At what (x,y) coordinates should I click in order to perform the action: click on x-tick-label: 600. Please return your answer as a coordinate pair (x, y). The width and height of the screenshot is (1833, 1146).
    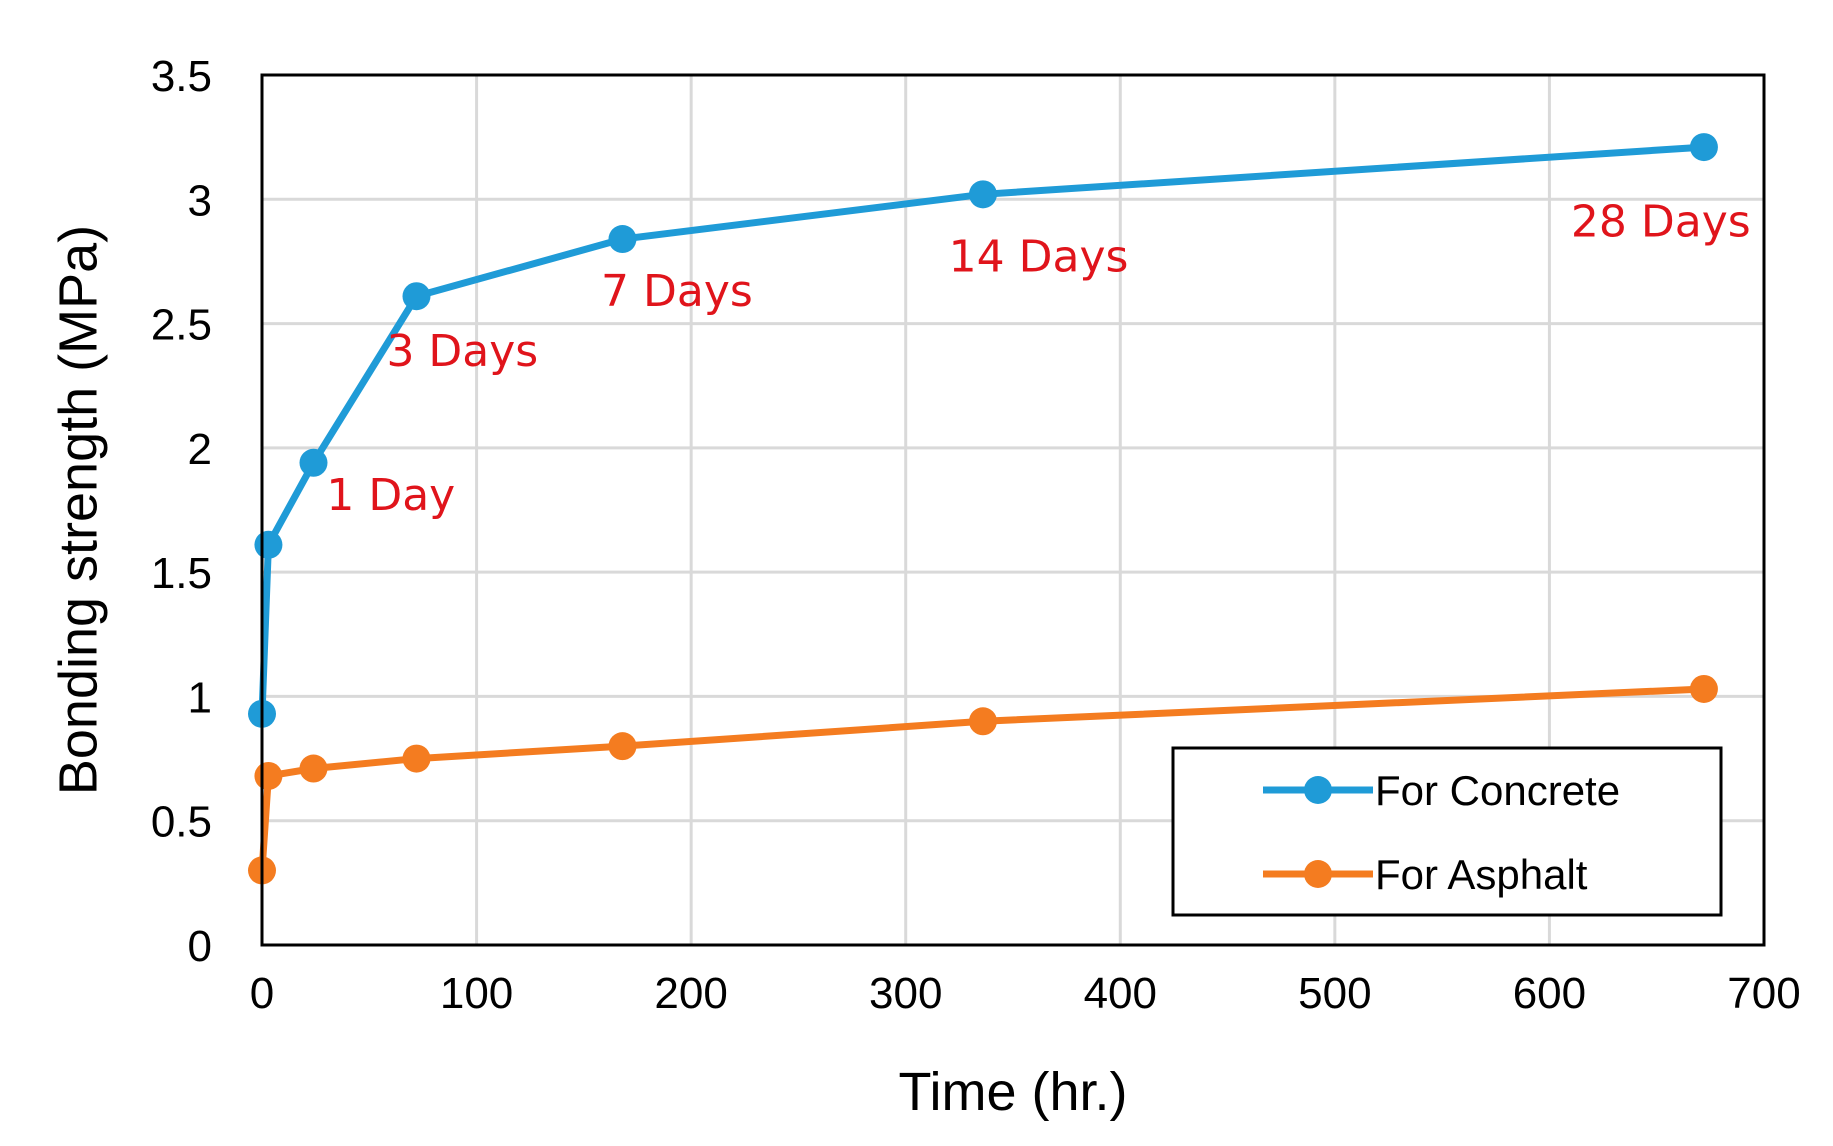
    Looking at the image, I should click on (1549, 993).